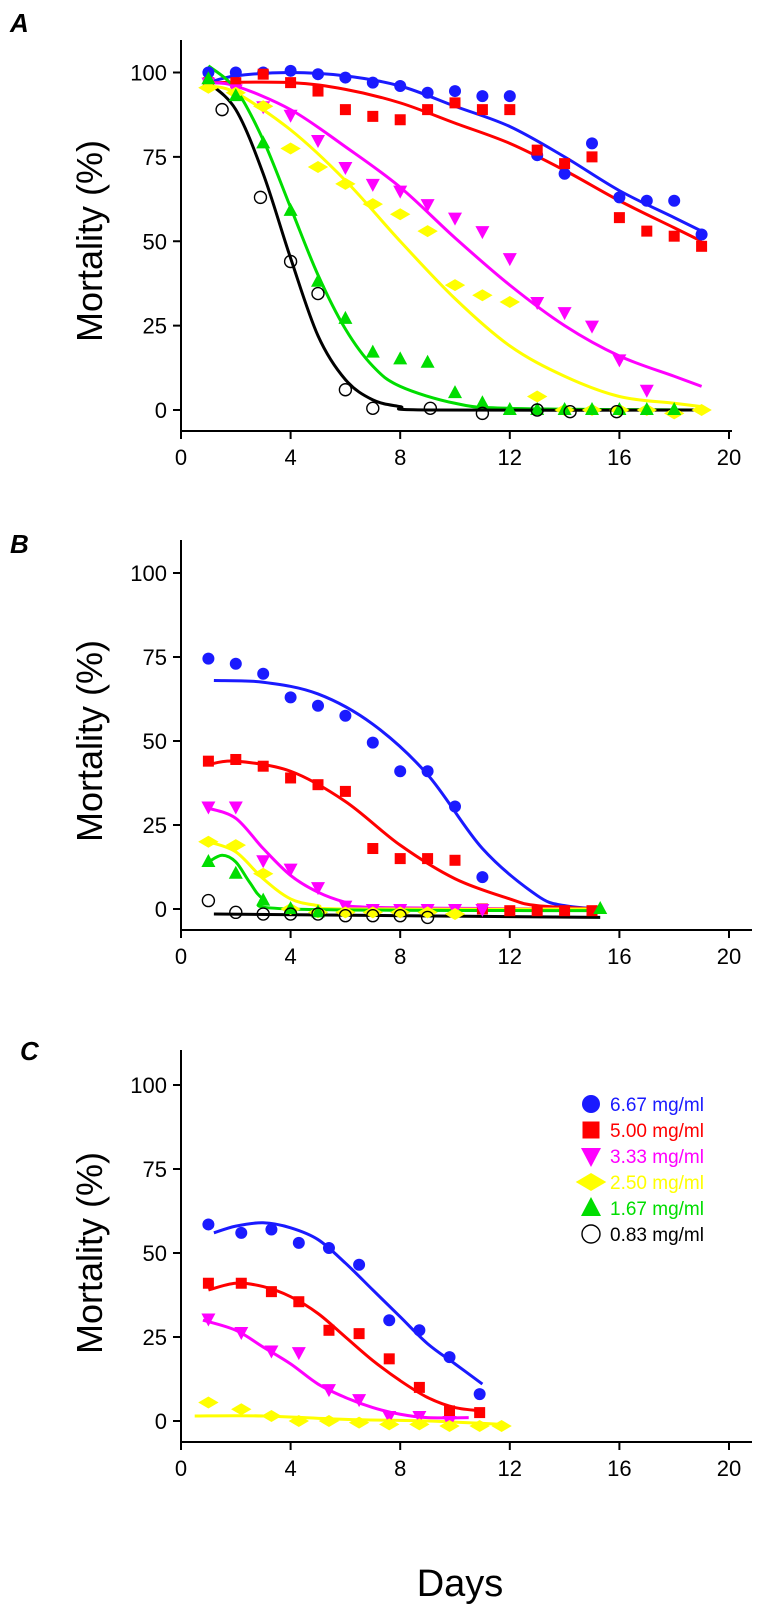 The height and width of the screenshot is (1616, 784). What do you see at coordinates (89, 241) in the screenshot?
I see `y-axis-label: Mortality (%)` at bounding box center [89, 241].